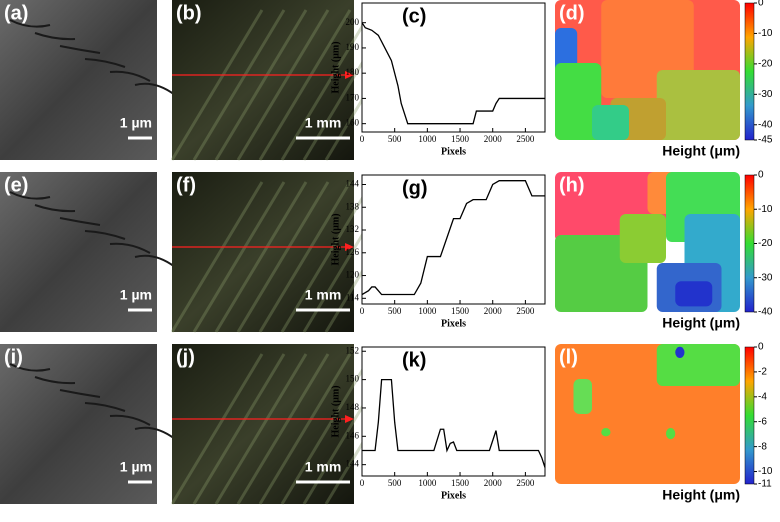 Image resolution: width=780 pixels, height=522 pixels. What do you see at coordinates (349, 75) in the screenshot?
I see `arrow-head` at bounding box center [349, 75].